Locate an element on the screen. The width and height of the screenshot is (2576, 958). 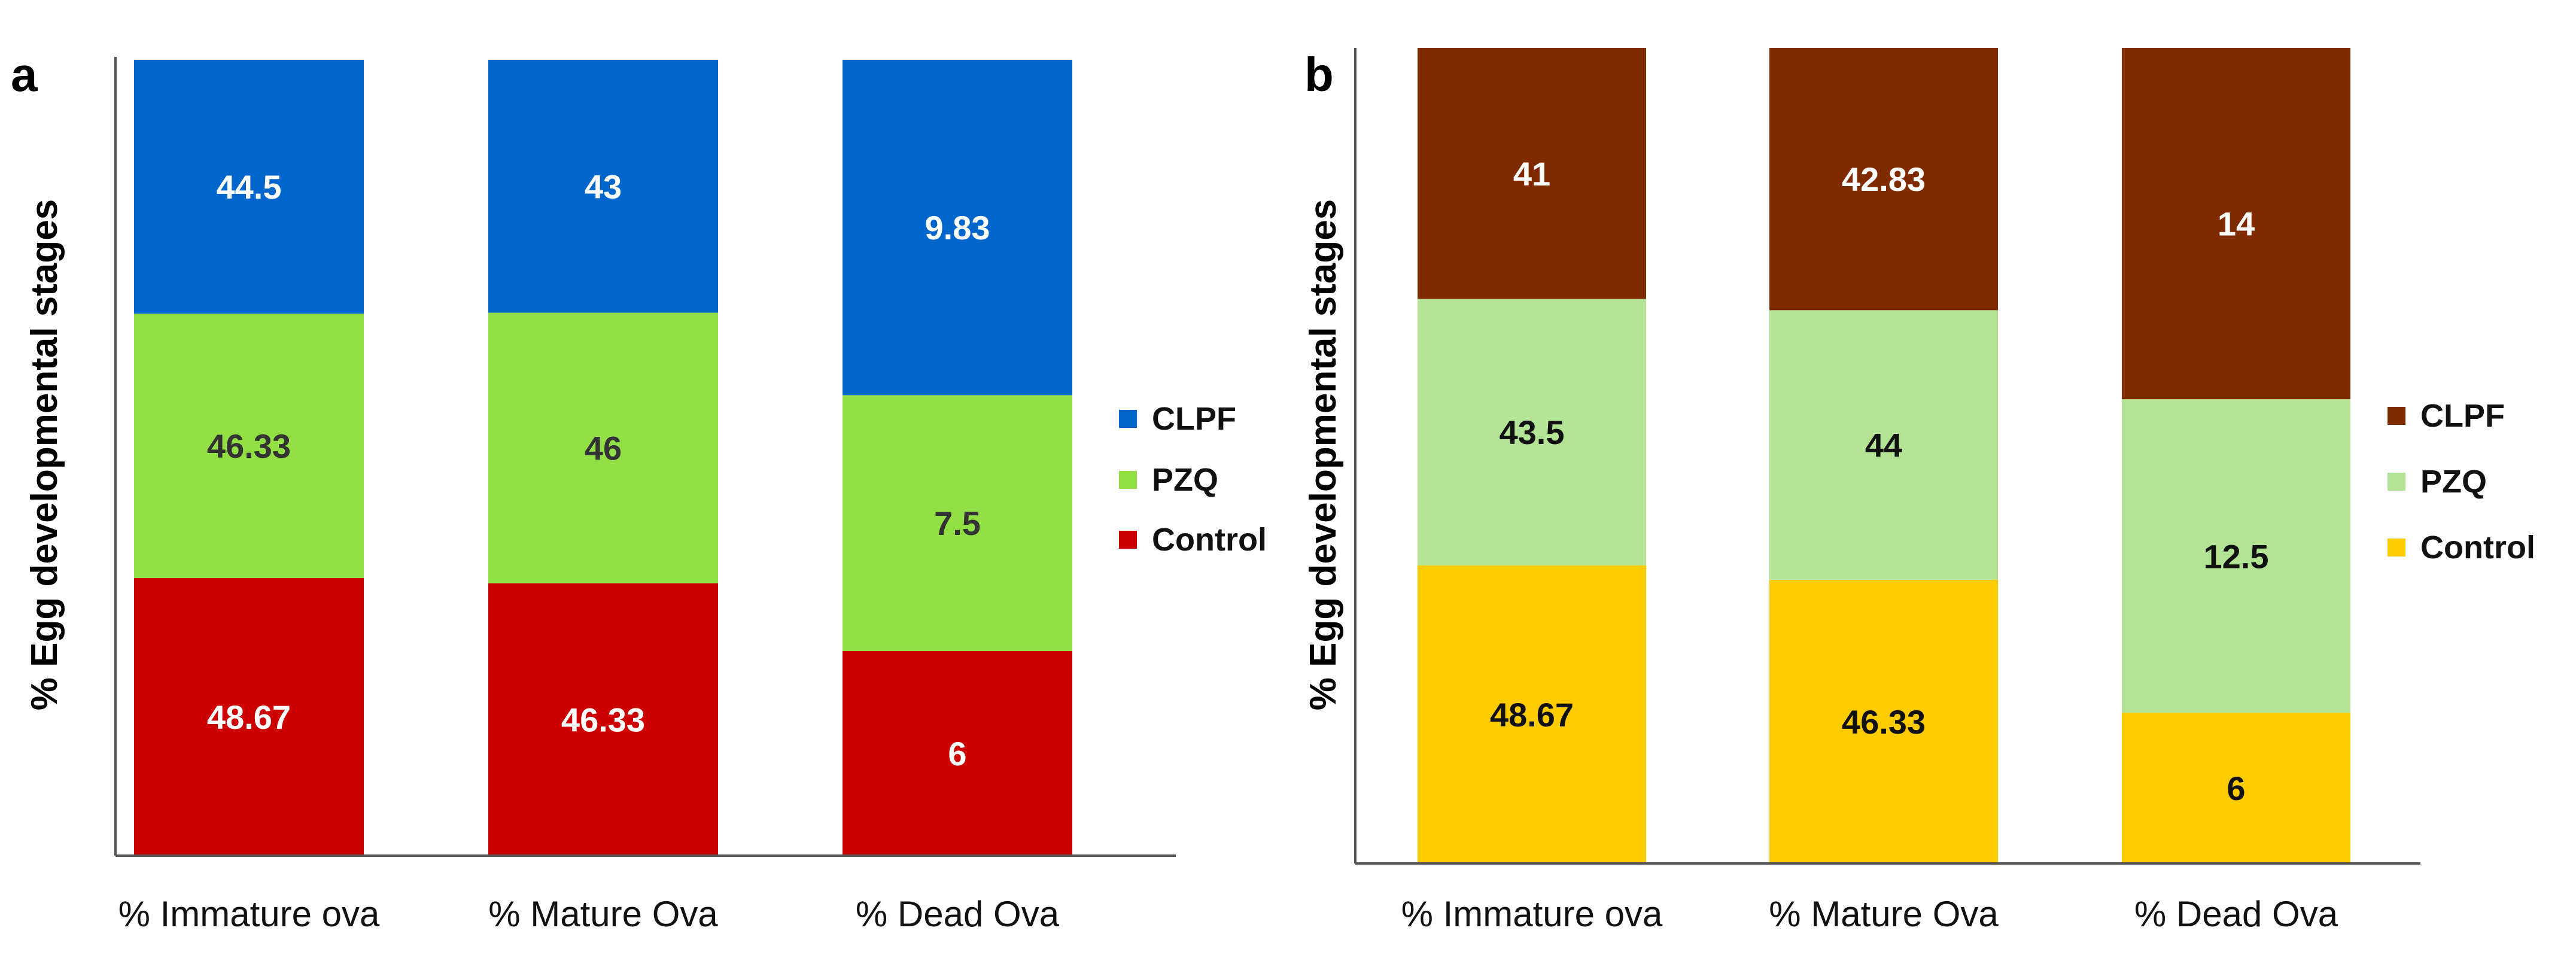
data-label-clpf-1: 41 is located at coordinates (1532, 174).